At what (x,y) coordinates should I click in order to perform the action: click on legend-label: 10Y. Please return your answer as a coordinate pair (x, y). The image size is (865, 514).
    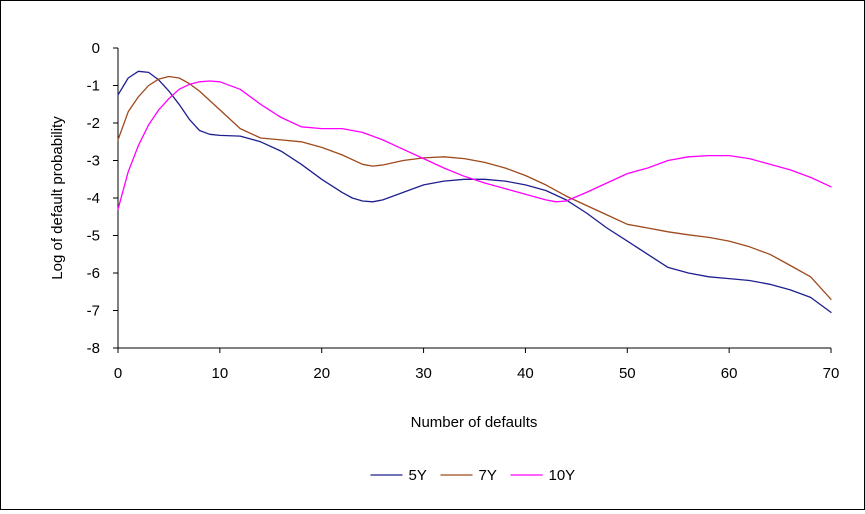
    Looking at the image, I should click on (562, 475).